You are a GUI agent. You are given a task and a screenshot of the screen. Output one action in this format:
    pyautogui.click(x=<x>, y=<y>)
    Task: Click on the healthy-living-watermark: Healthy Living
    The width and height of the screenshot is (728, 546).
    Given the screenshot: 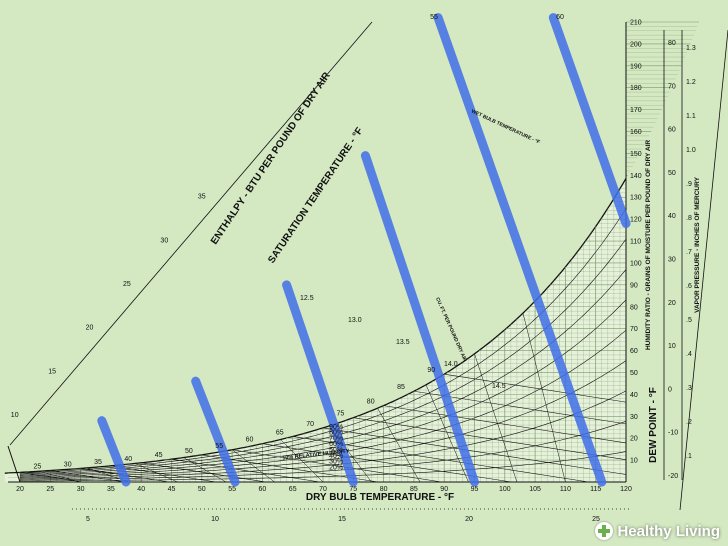 What is the action you would take?
    pyautogui.click(x=657, y=531)
    